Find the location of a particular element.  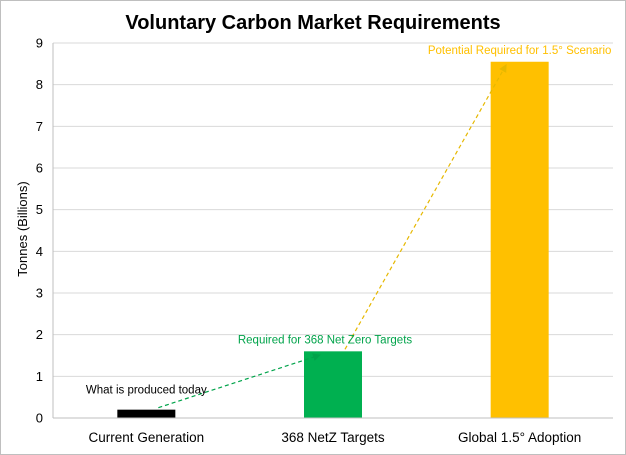

chart-title: Voluntary Carbon Market Requirements is located at coordinates (312, 23).